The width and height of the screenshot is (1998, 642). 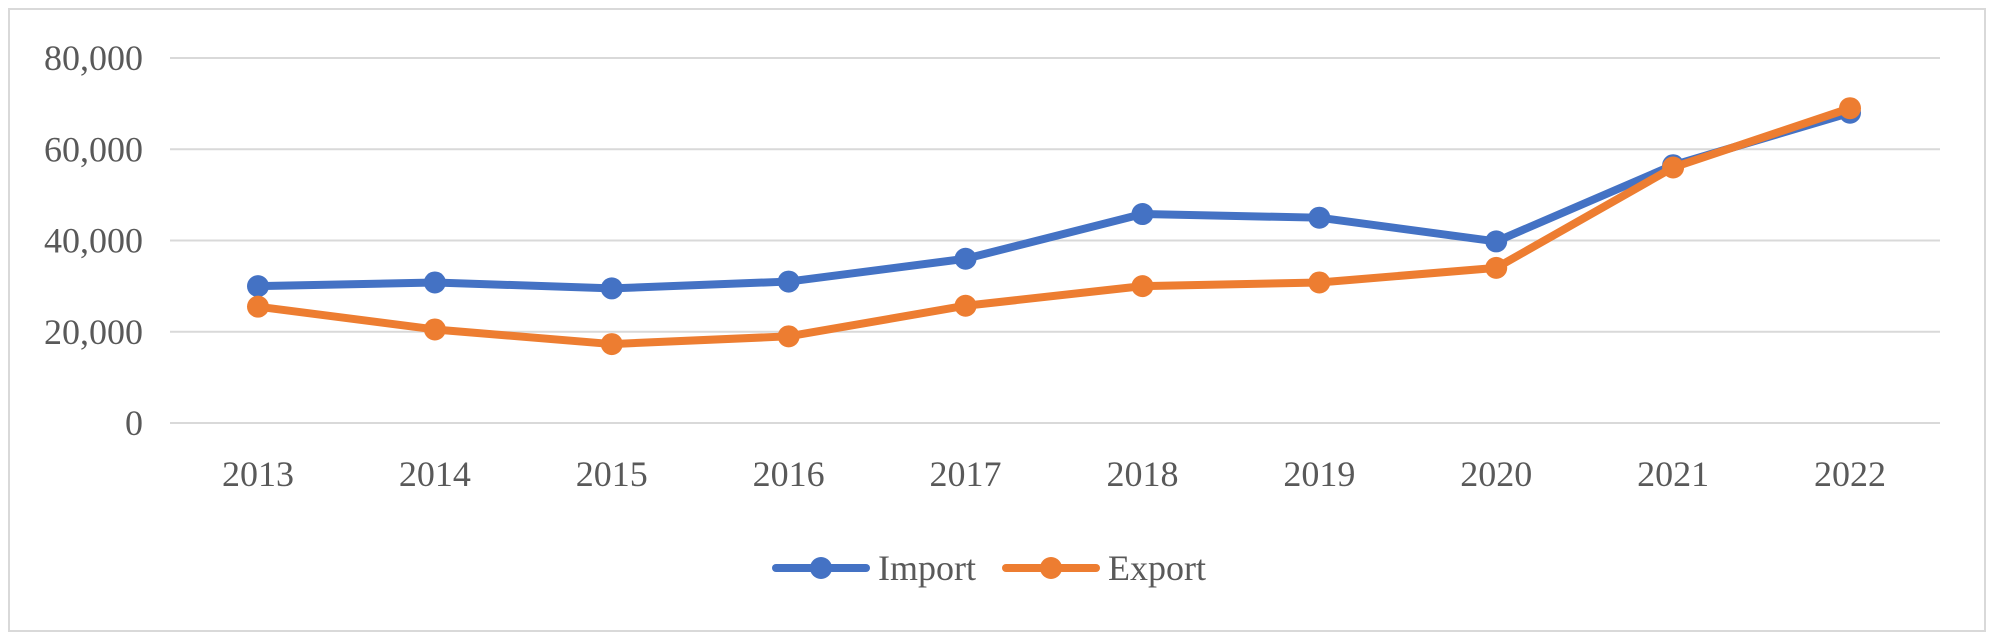 I want to click on y-tick-label: 40,000, so click(x=93, y=241).